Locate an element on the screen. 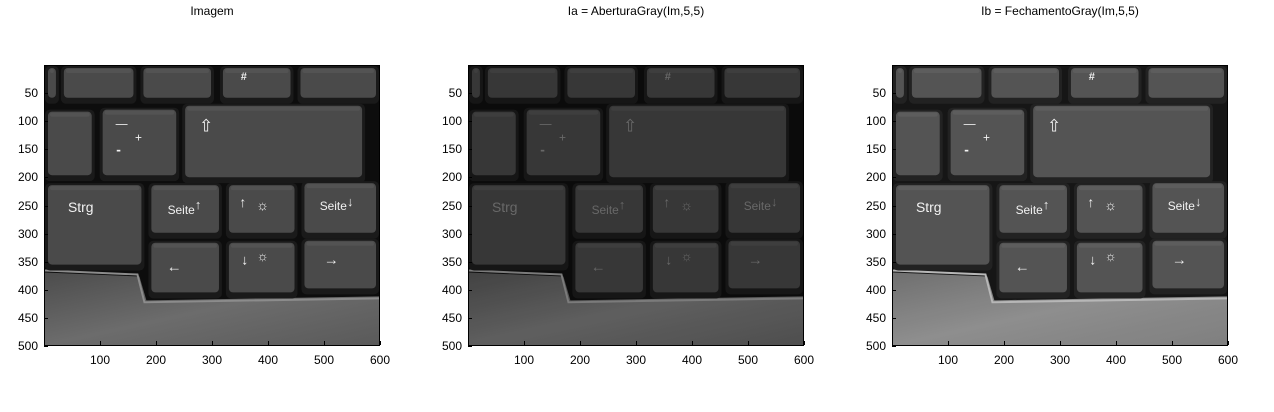 The width and height of the screenshot is (1274, 412). key-shift-icon: ⇧ is located at coordinates (1054, 126).